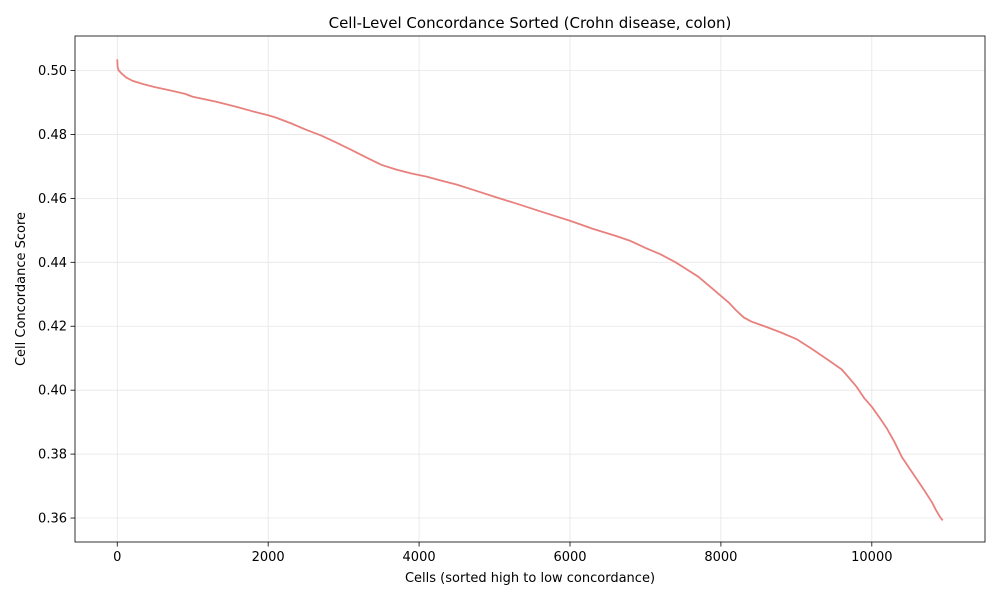 This screenshot has width=1000, height=600. Describe the element at coordinates (52, 455) in the screenshot. I see `y-tick-label: 0.38` at that location.